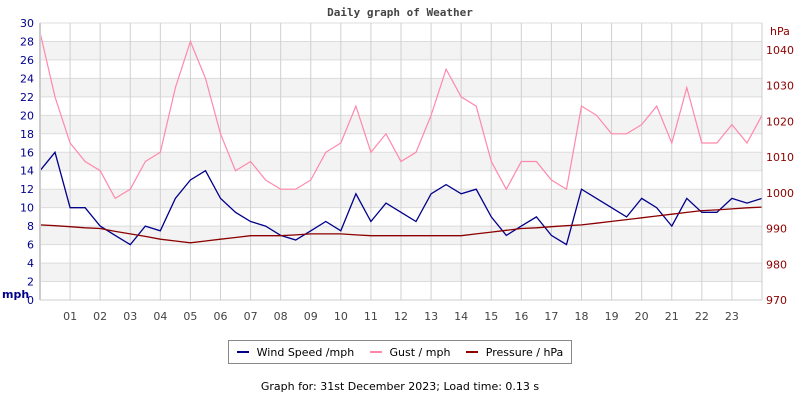 The width and height of the screenshot is (800, 400). Describe the element at coordinates (30, 245) in the screenshot. I see `y-left-tick-label: 6` at that location.